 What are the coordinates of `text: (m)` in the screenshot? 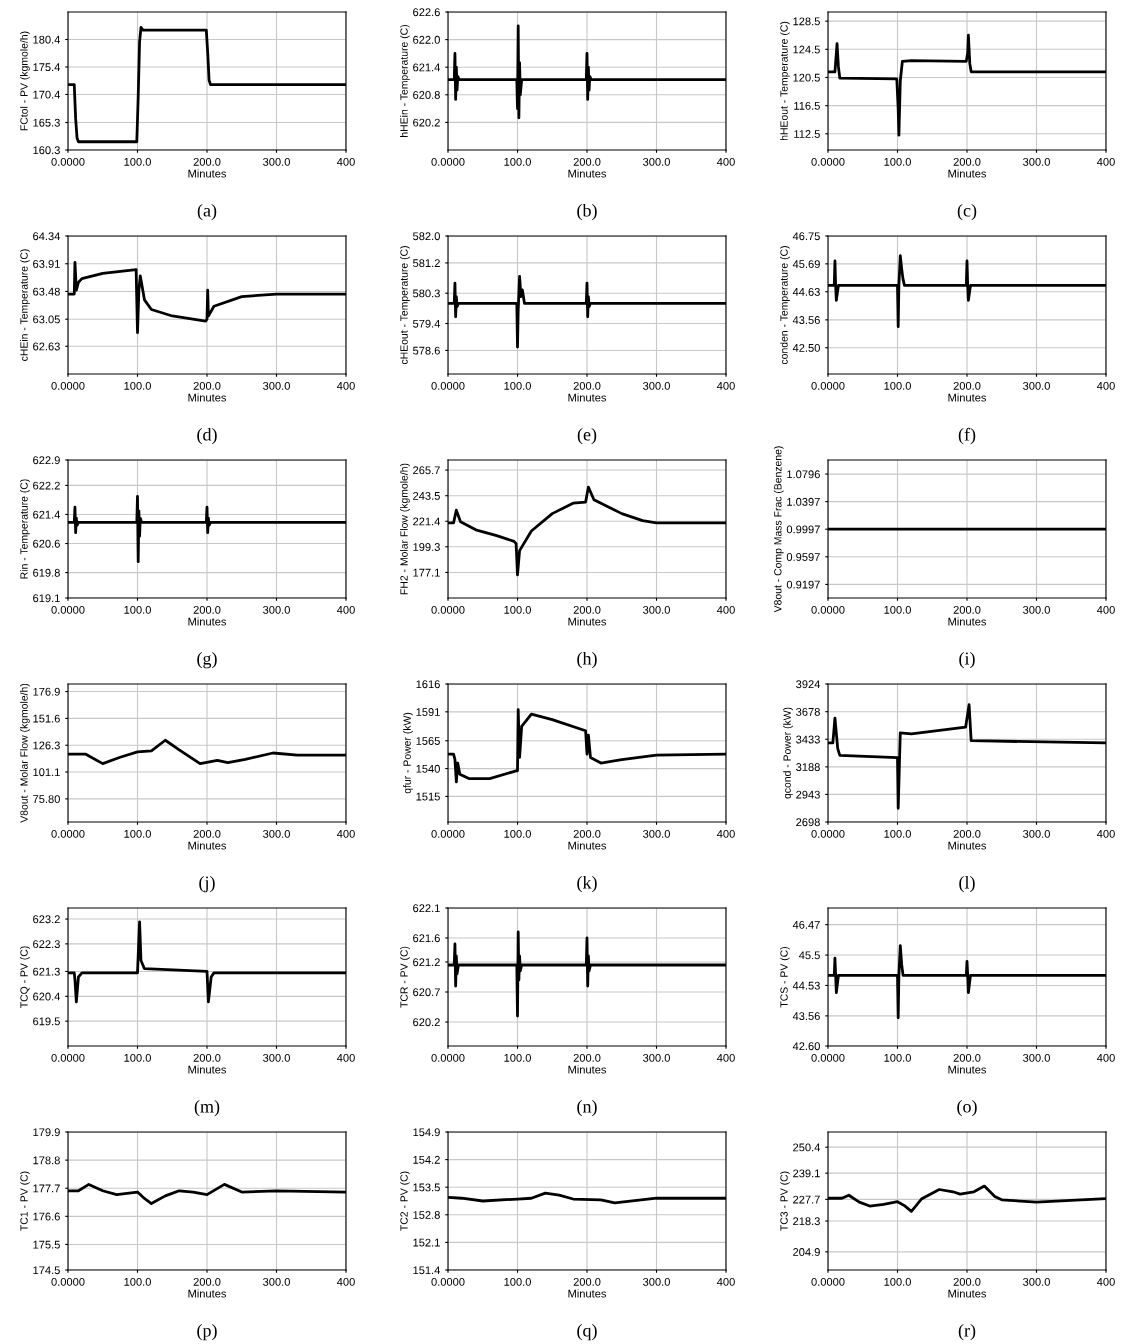 It's located at (207, 1108).